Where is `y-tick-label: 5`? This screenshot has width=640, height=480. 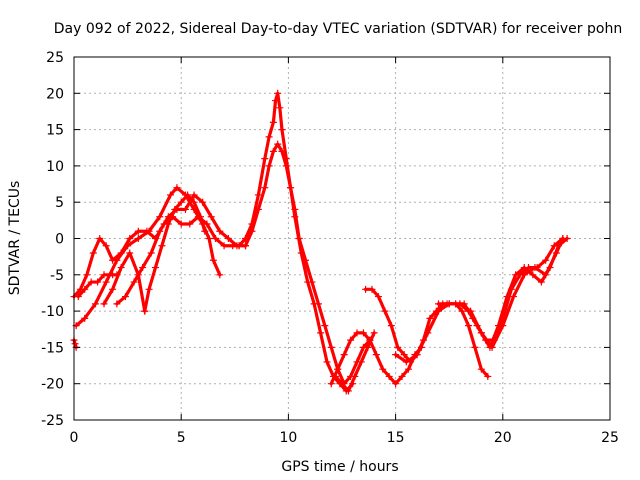
y-tick-label: 5 is located at coordinates (59, 203).